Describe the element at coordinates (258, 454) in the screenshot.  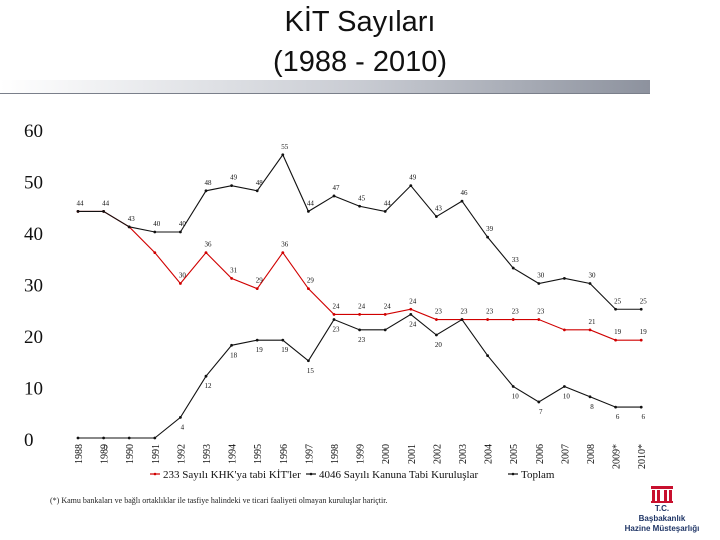
I see `x-tick-label: 1995` at that location.